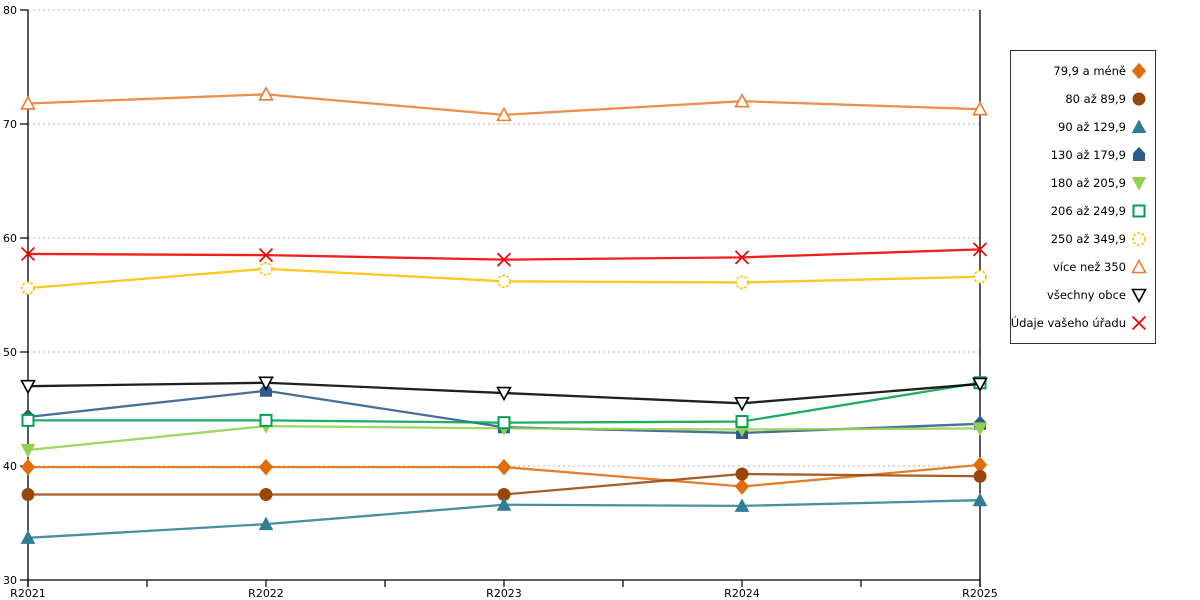  What do you see at coordinates (1086, 295) in the screenshot?
I see `legend-label: všechny obce` at bounding box center [1086, 295].